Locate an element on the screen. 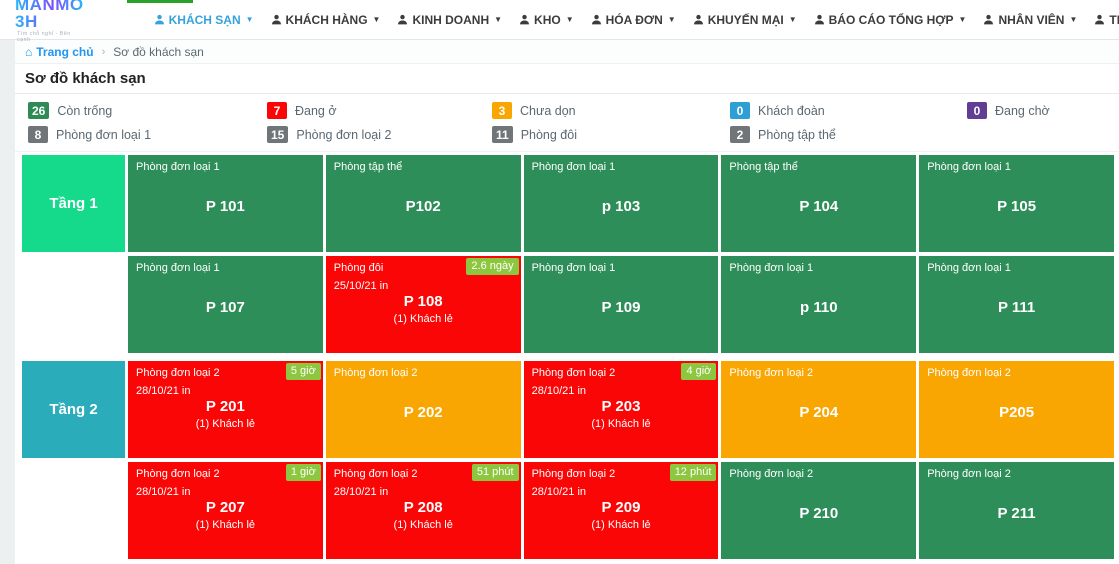 The width and height of the screenshot is (1119, 564). nav-item-khuyến-mại: KHUYẾN MẠI ▼ is located at coordinates (745, 20).